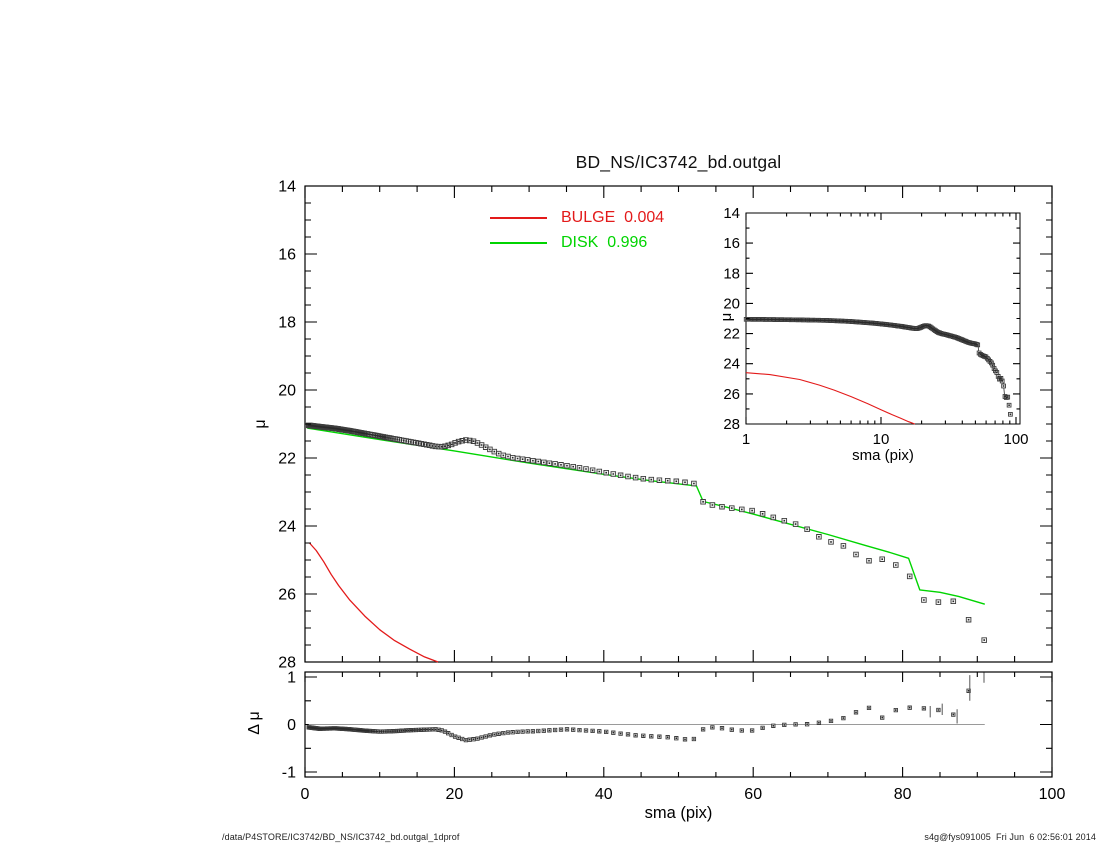  What do you see at coordinates (289, 773) in the screenshot?
I see `tick-label: -1` at bounding box center [289, 773].